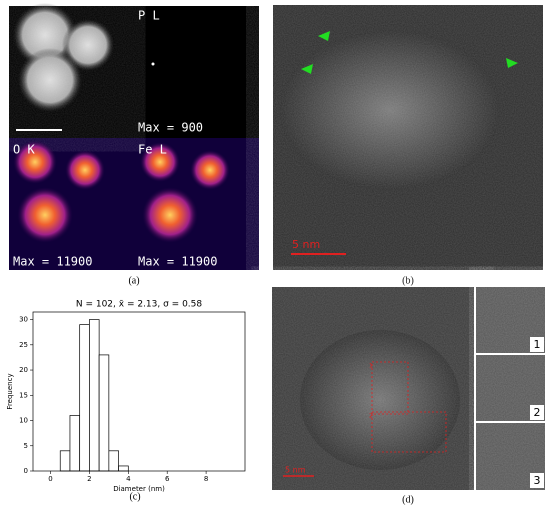 This screenshot has height=513, width=550. Describe the element at coordinates (23, 421) in the screenshot. I see `y-tick-label: 10` at that location.